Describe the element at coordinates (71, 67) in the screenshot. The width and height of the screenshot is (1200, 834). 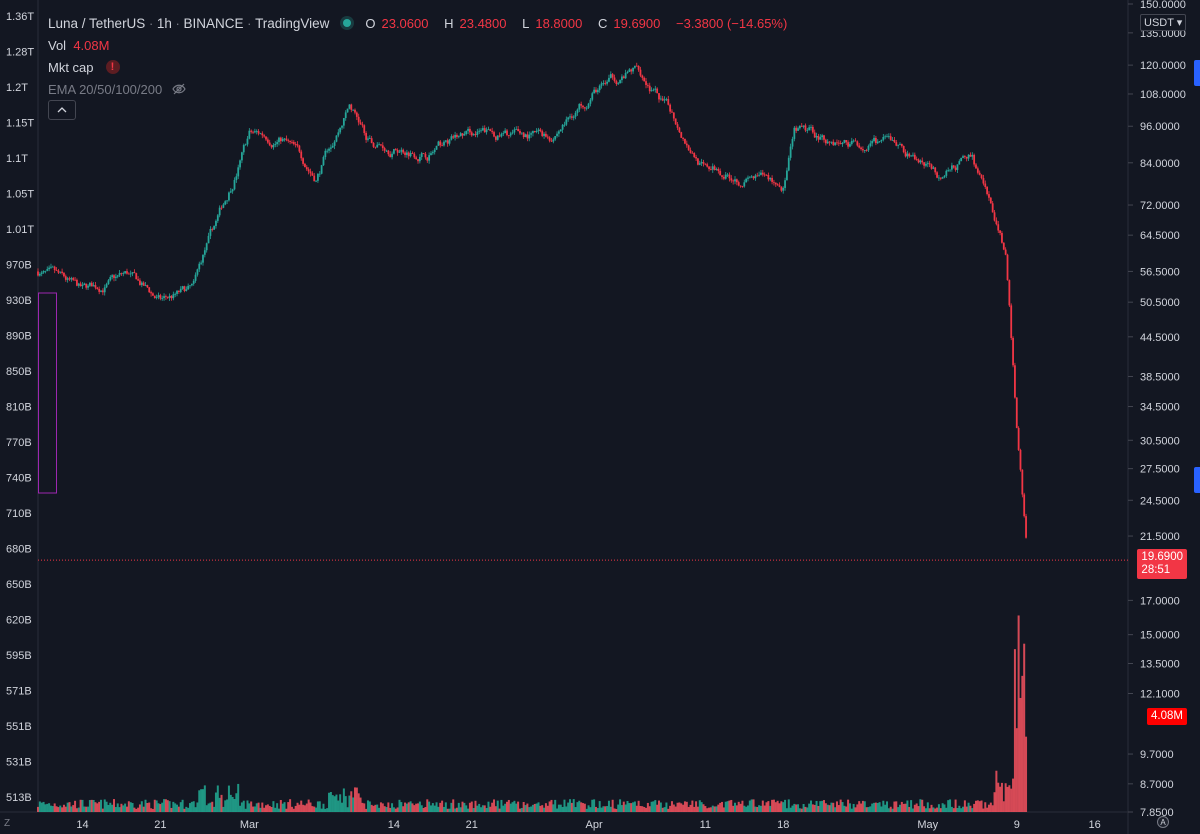
I see `mktcap-label: Mkt cap` at that location.